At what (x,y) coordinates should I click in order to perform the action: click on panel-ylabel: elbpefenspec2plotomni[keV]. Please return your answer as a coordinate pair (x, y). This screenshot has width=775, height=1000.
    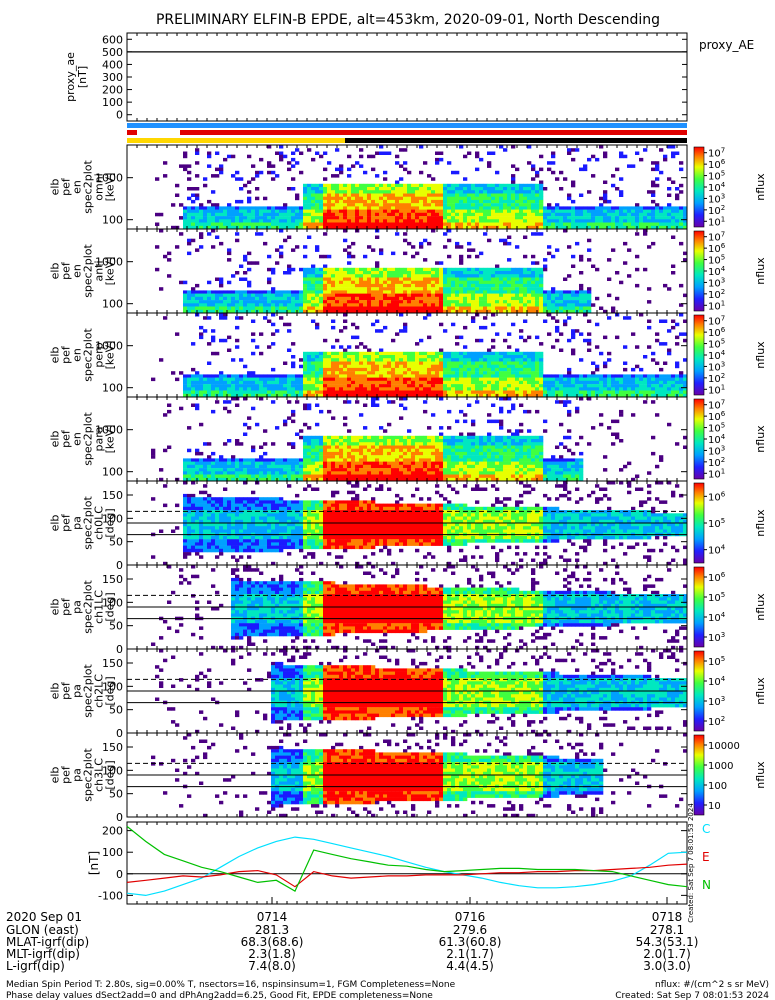
    Looking at the image, I should click on (83, 187).